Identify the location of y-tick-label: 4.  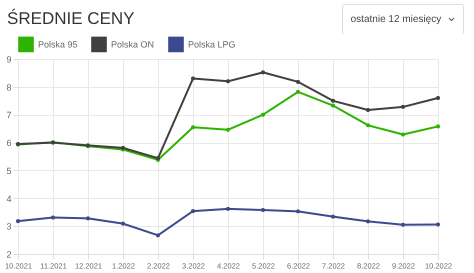
(9, 199).